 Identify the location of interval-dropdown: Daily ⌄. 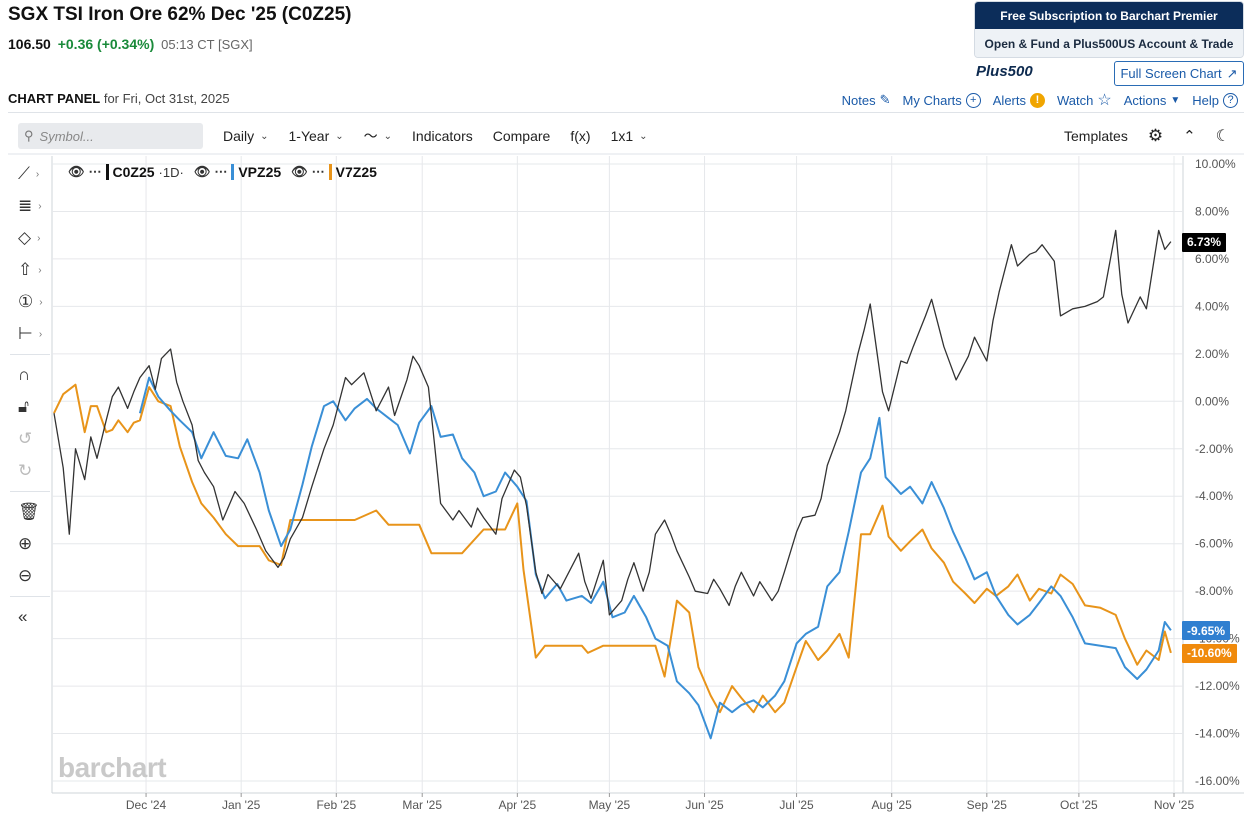
(246, 136).